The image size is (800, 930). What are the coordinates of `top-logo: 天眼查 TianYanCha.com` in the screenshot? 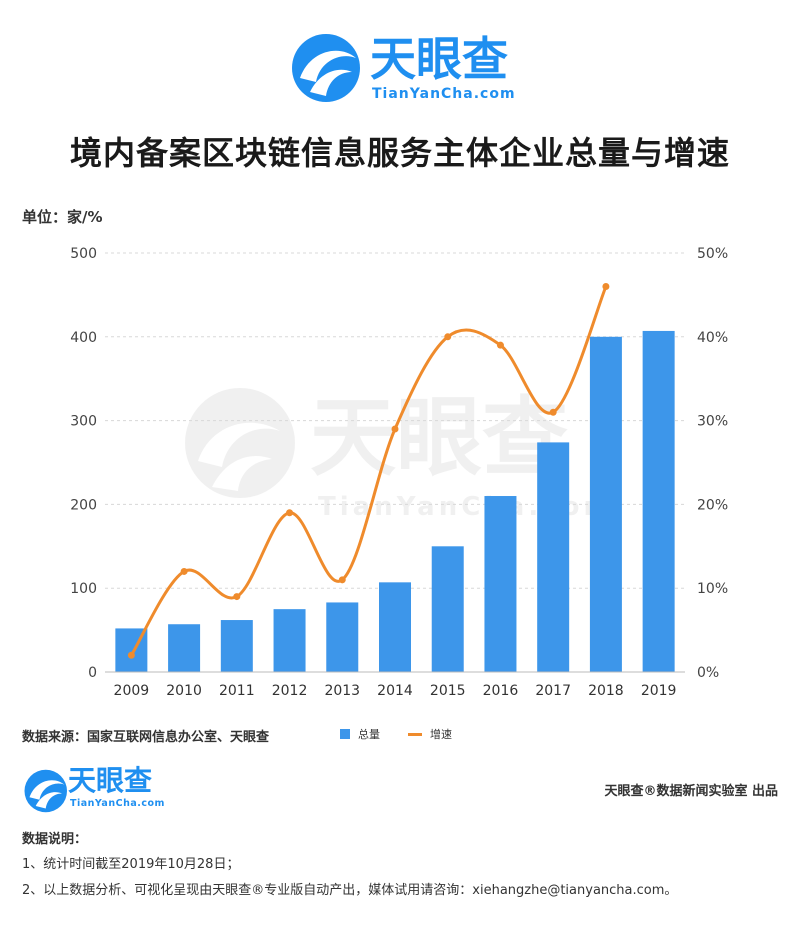 It's located at (410, 70).